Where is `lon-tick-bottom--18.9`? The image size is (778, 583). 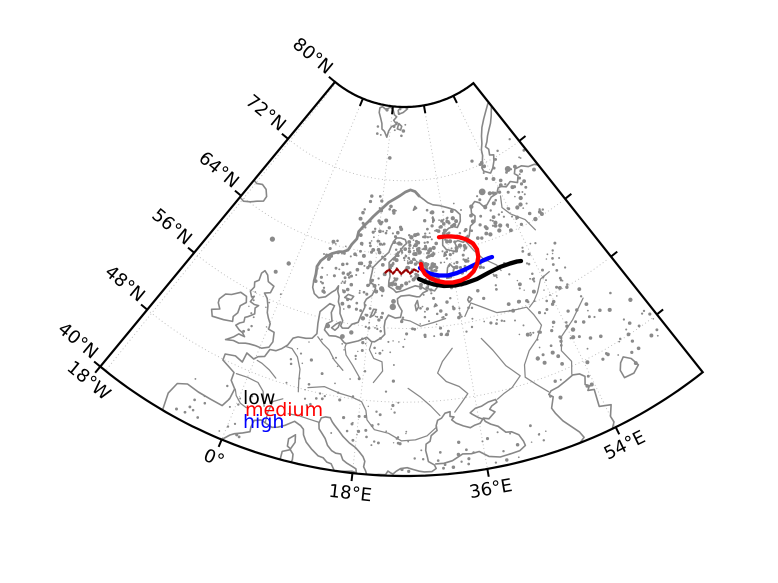 lon-tick-bottom--18.9 is located at coordinates (98, 369).